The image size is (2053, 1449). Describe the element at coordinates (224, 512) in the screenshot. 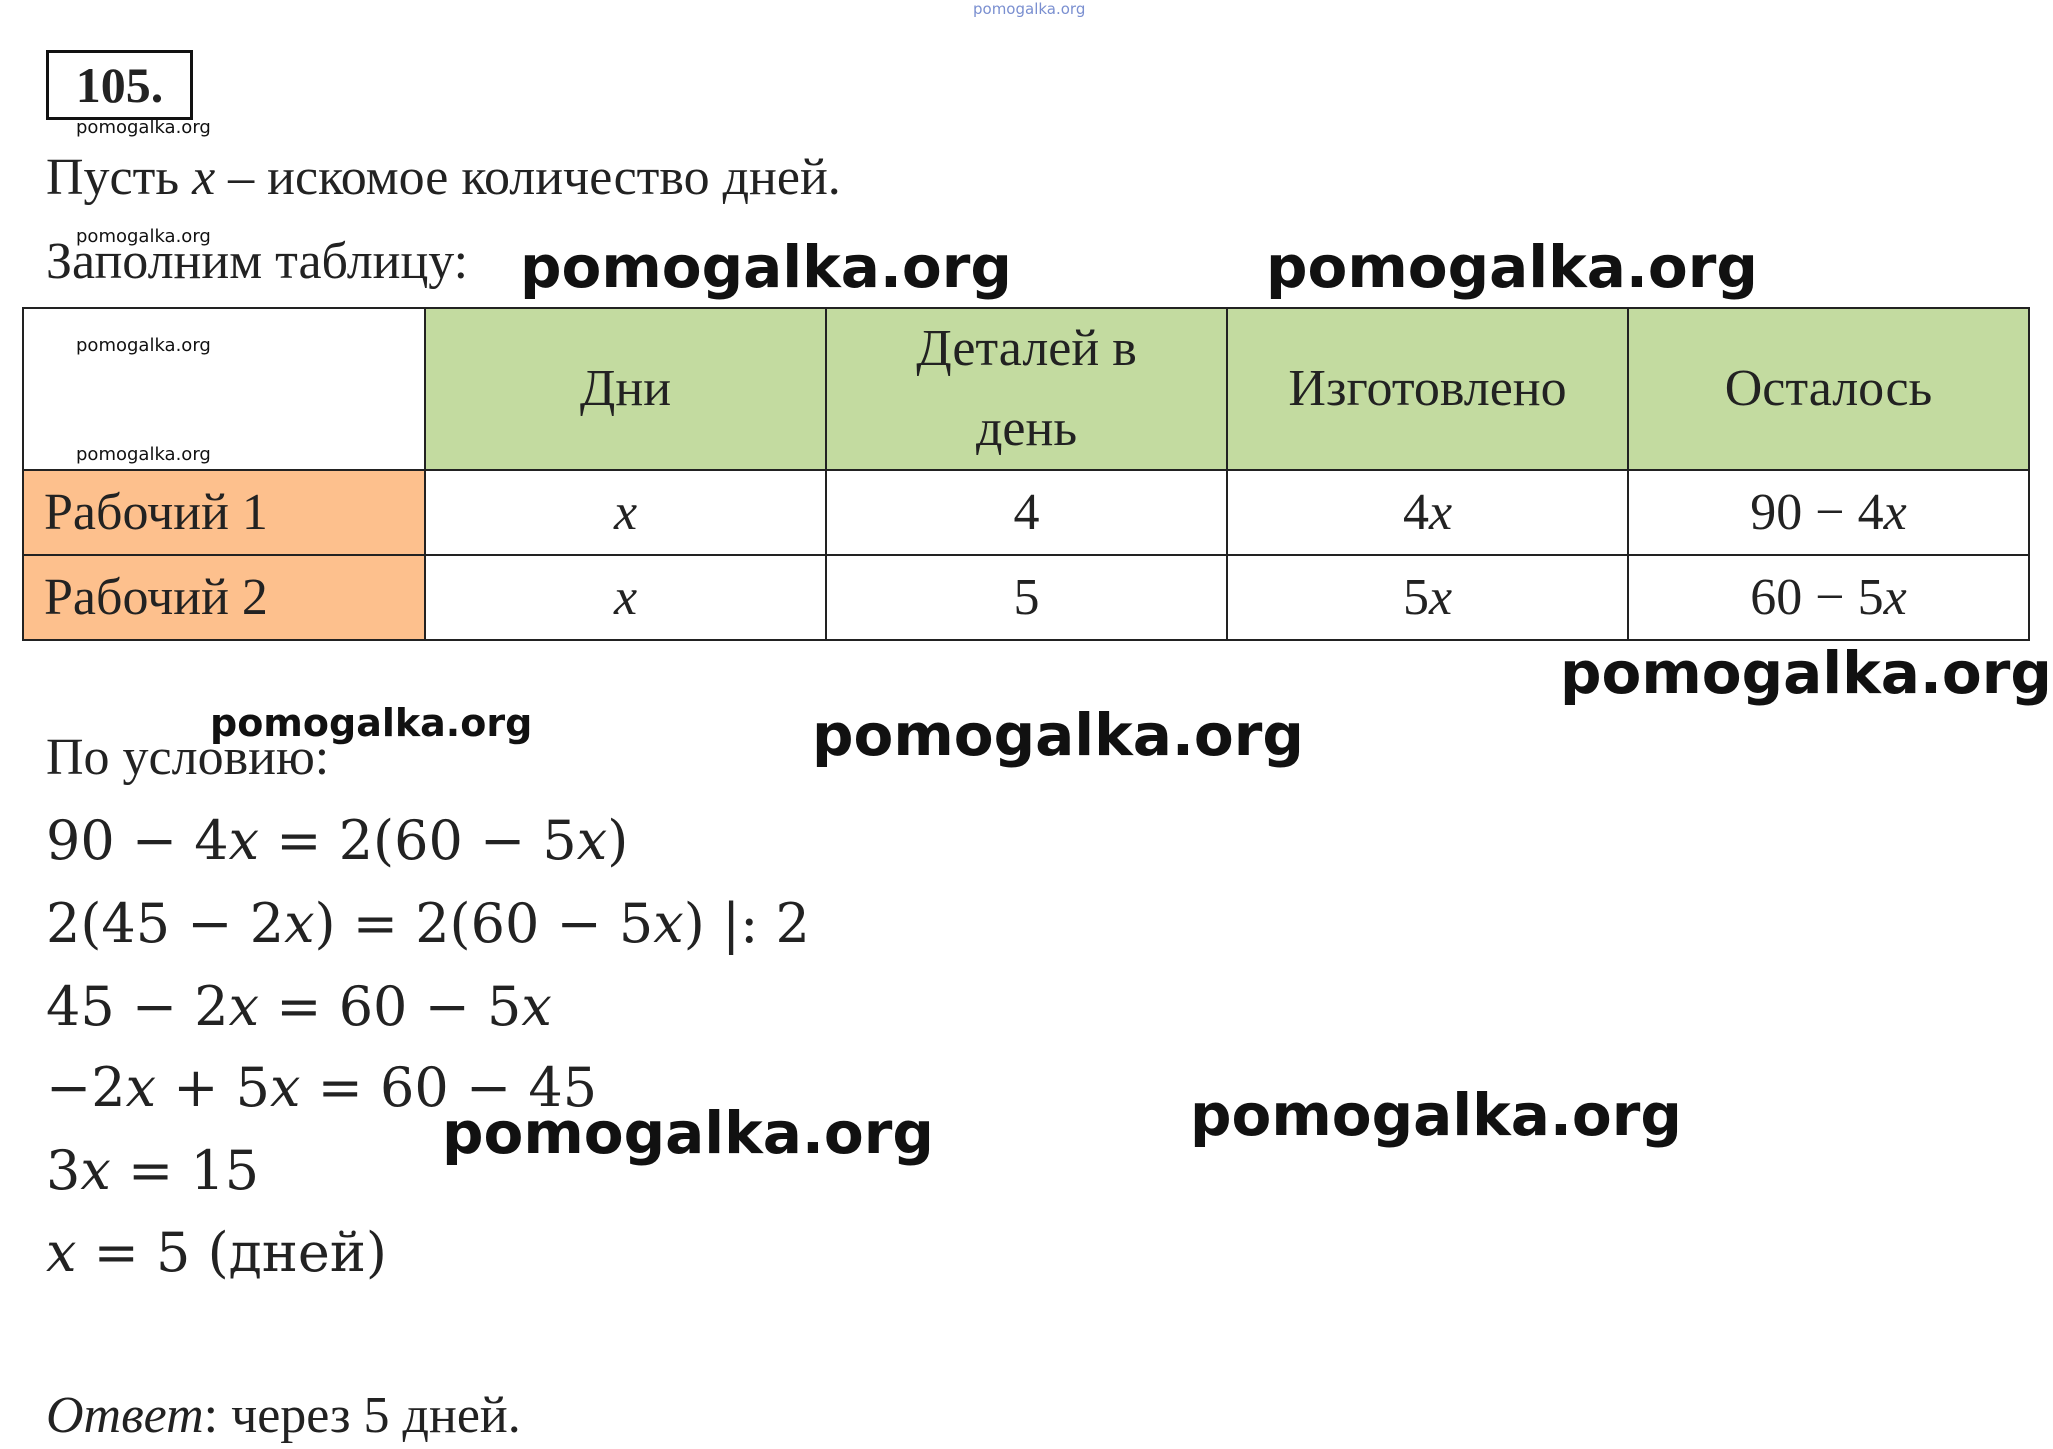

I see `row-header: Рабочий 1` at that location.